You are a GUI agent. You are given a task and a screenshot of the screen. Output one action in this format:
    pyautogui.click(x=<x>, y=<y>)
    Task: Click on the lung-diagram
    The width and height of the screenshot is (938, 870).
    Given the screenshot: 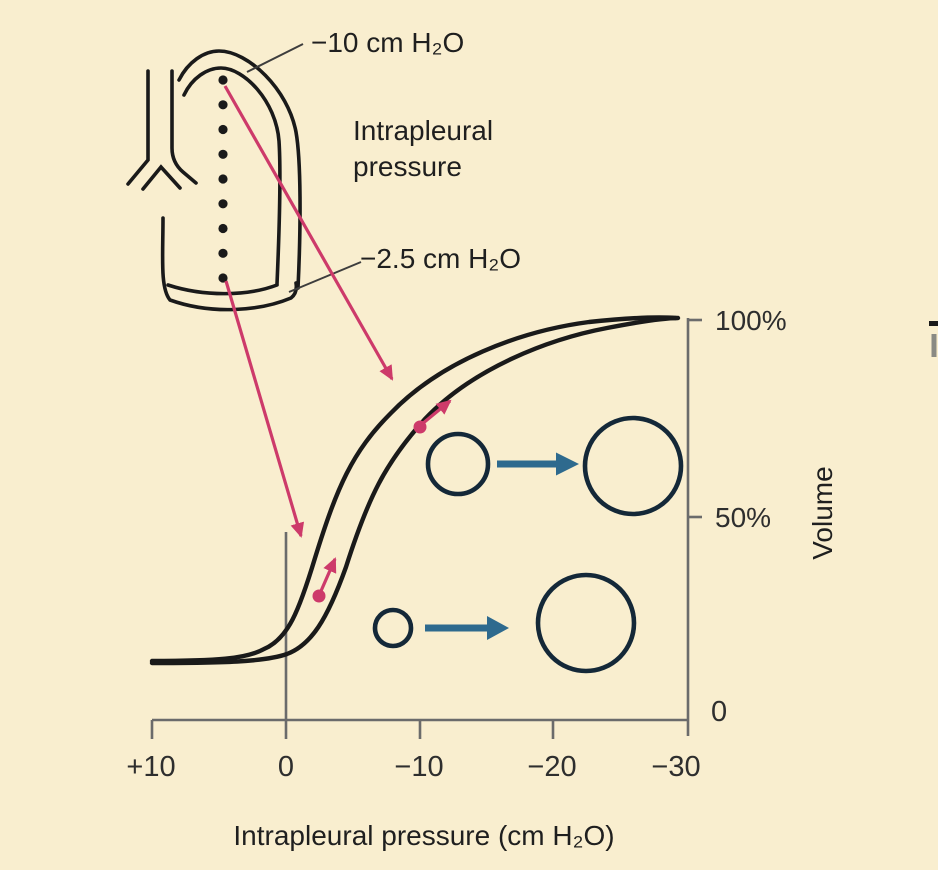 What is the action you would take?
    pyautogui.click(x=214, y=180)
    